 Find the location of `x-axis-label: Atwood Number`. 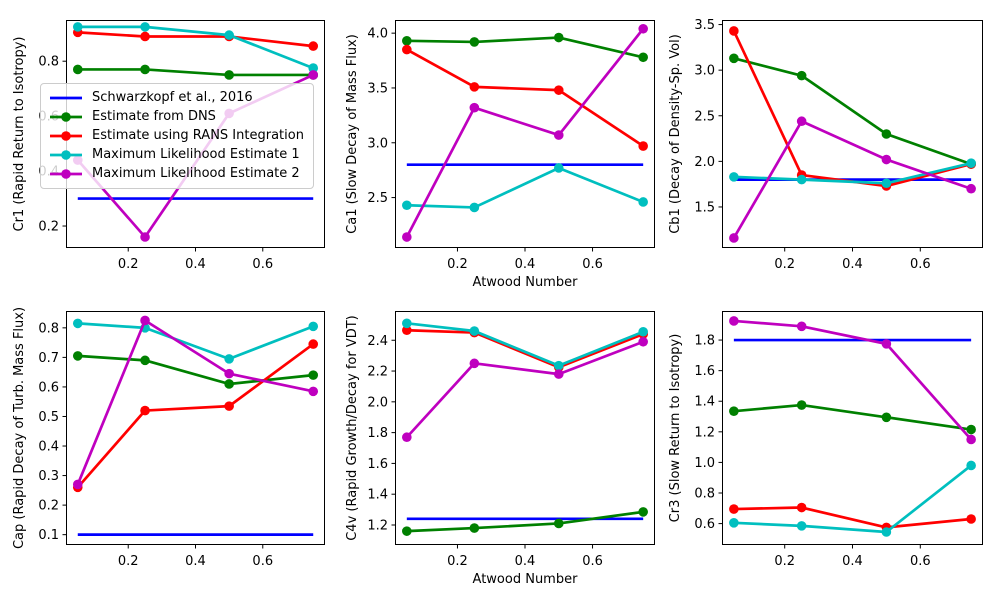

x-axis-label: Atwood Number is located at coordinates (526, 579).